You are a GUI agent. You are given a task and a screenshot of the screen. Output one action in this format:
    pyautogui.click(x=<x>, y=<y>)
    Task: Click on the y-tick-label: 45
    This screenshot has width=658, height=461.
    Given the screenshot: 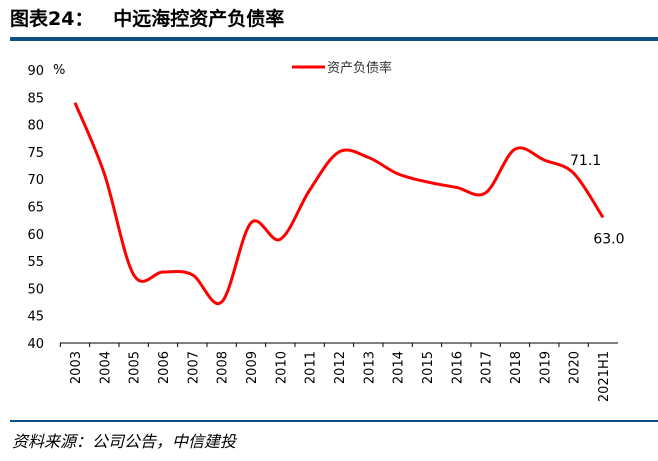 What is the action you would take?
    pyautogui.click(x=35, y=317)
    